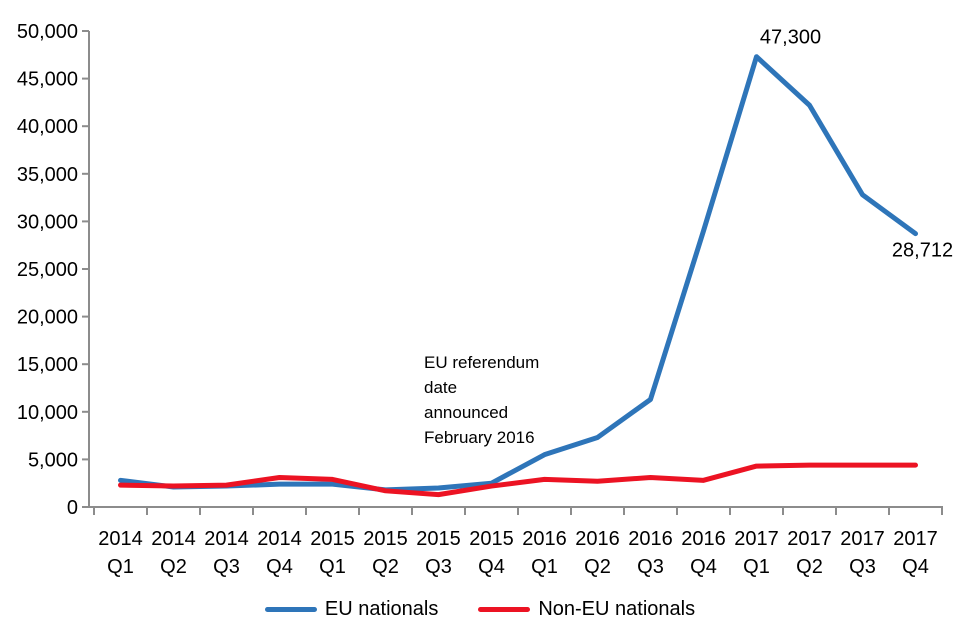 The height and width of the screenshot is (640, 960). What do you see at coordinates (47, 413) in the screenshot?
I see `y-tick-label: 10,000` at bounding box center [47, 413].